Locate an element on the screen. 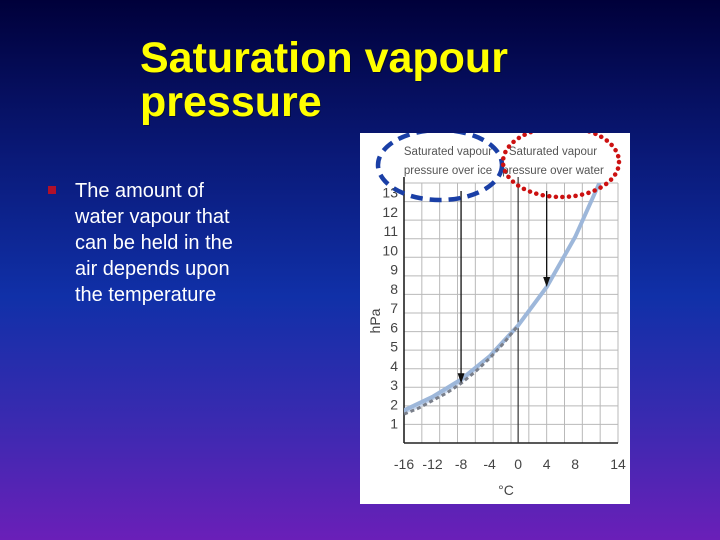 Image resolution: width=720 pixels, height=540 pixels. y-tick-label: 6 is located at coordinates (394, 327).